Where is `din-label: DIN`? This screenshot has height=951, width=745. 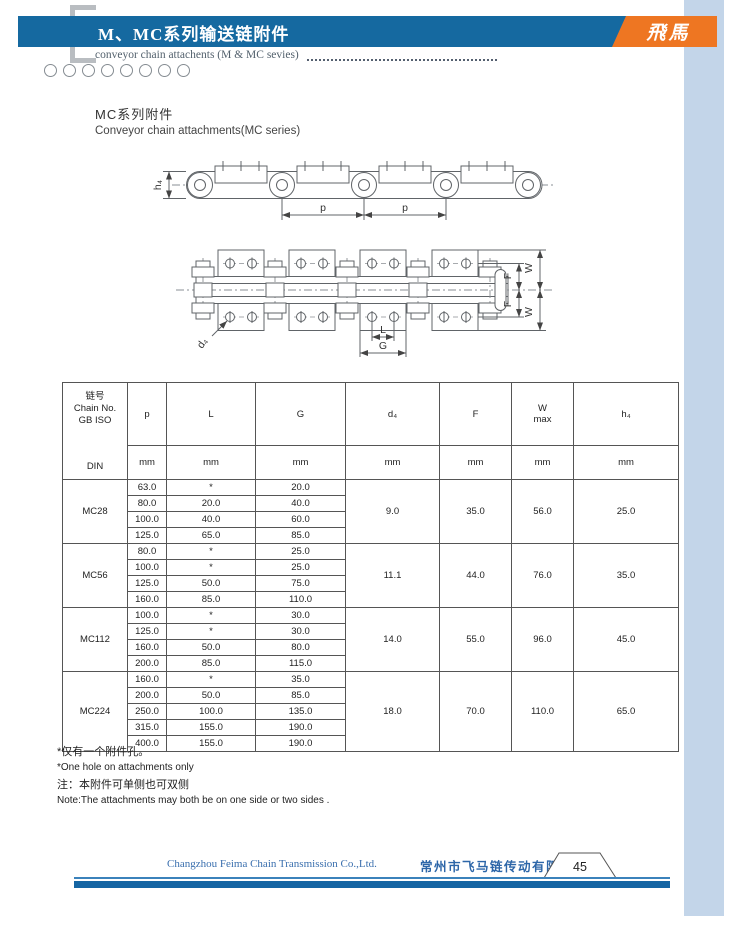
din-label: DIN is located at coordinates (95, 466).